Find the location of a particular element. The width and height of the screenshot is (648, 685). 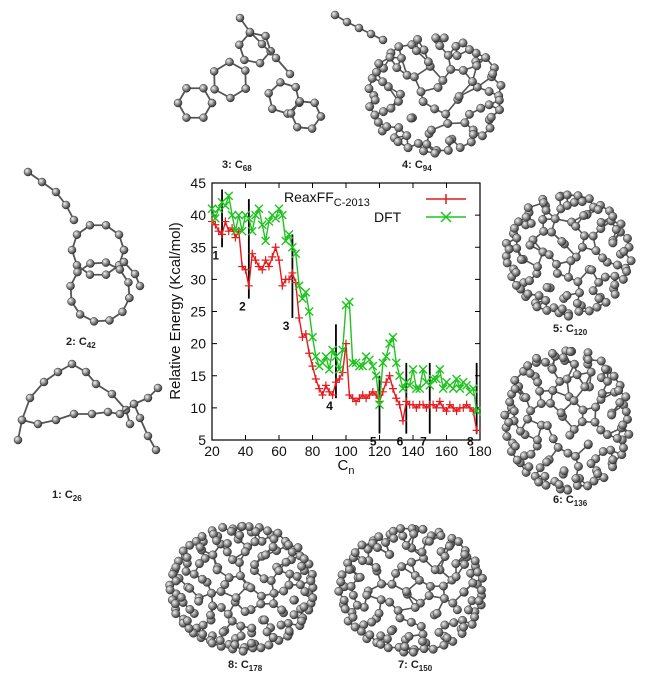

structure-marker-label: 2 is located at coordinates (242, 307).